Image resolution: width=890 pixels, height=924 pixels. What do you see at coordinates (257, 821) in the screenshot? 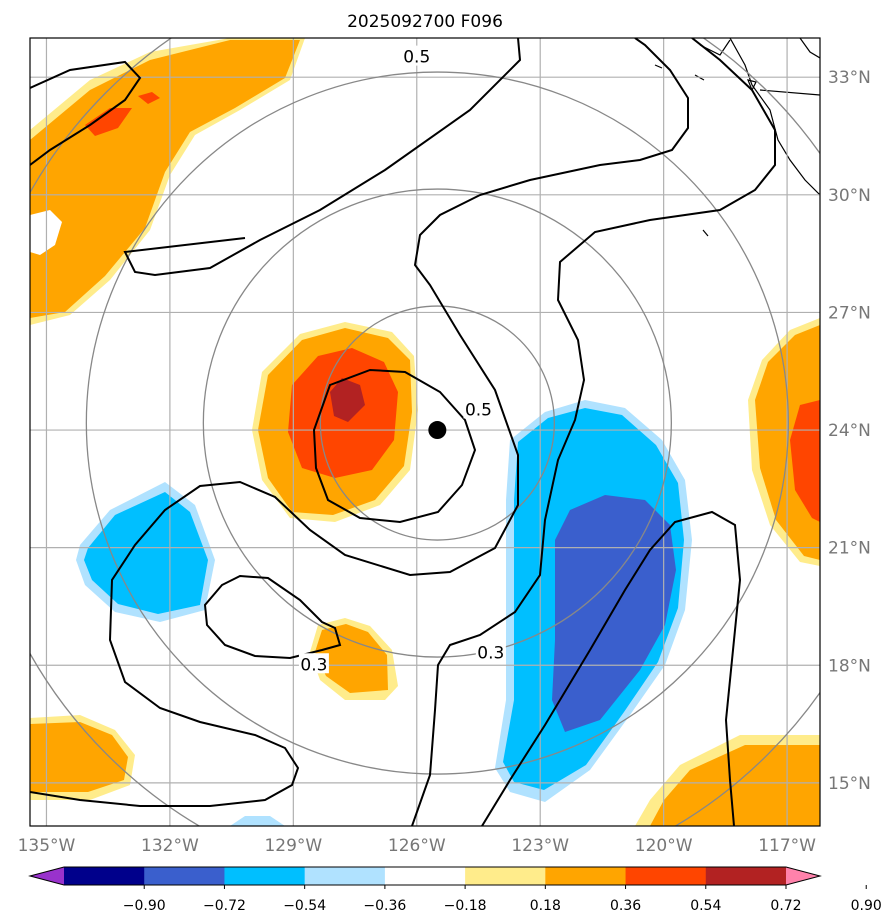
I see `anomaly-bottom-lightblue` at bounding box center [257, 821].